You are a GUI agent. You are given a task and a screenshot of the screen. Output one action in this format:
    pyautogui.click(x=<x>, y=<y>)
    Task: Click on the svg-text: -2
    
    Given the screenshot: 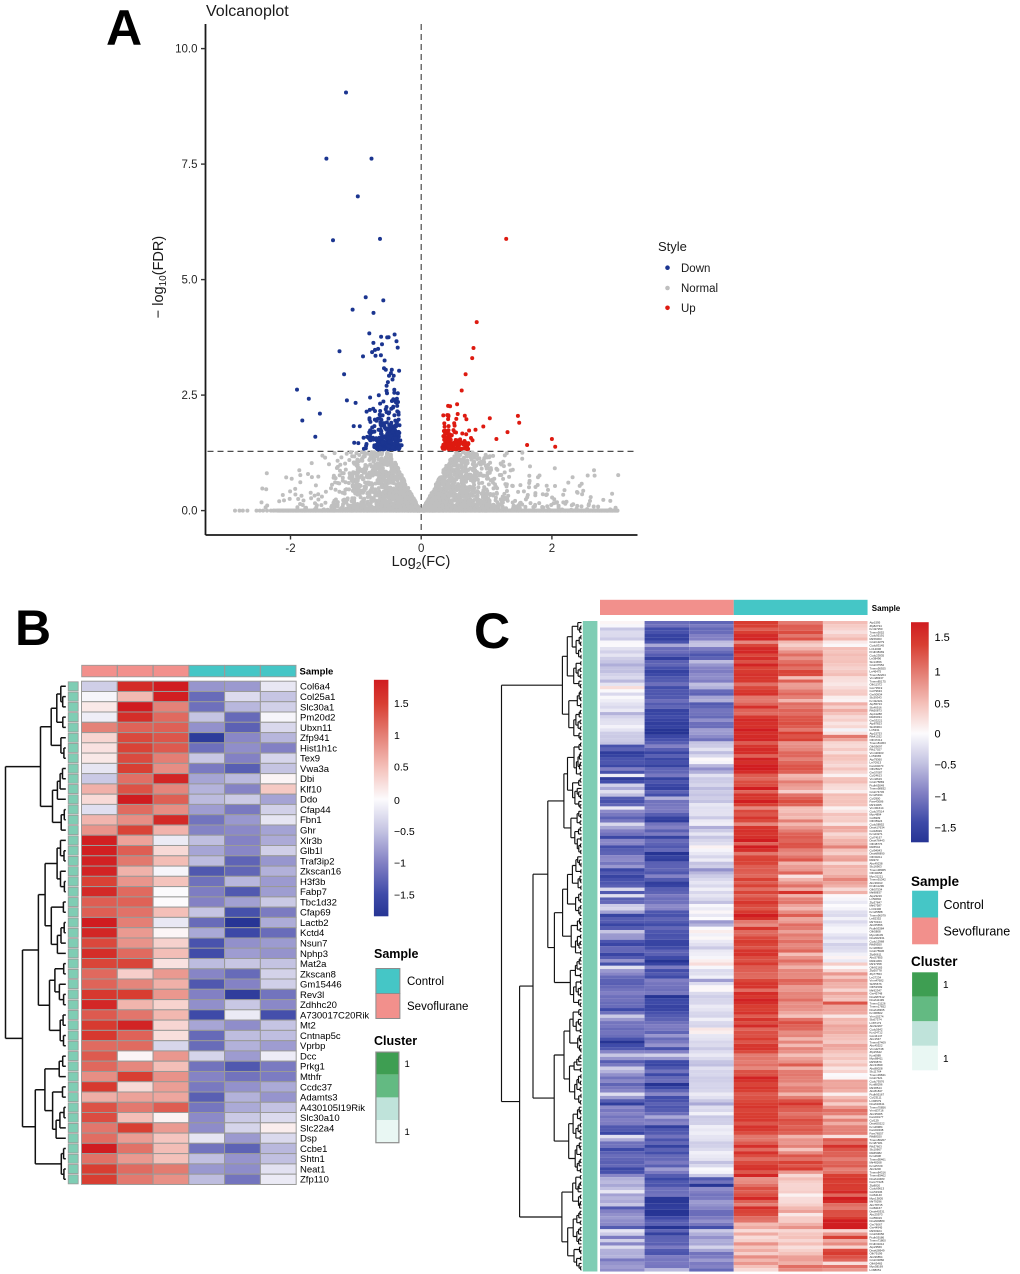 What is the action you would take?
    pyautogui.click(x=290, y=549)
    